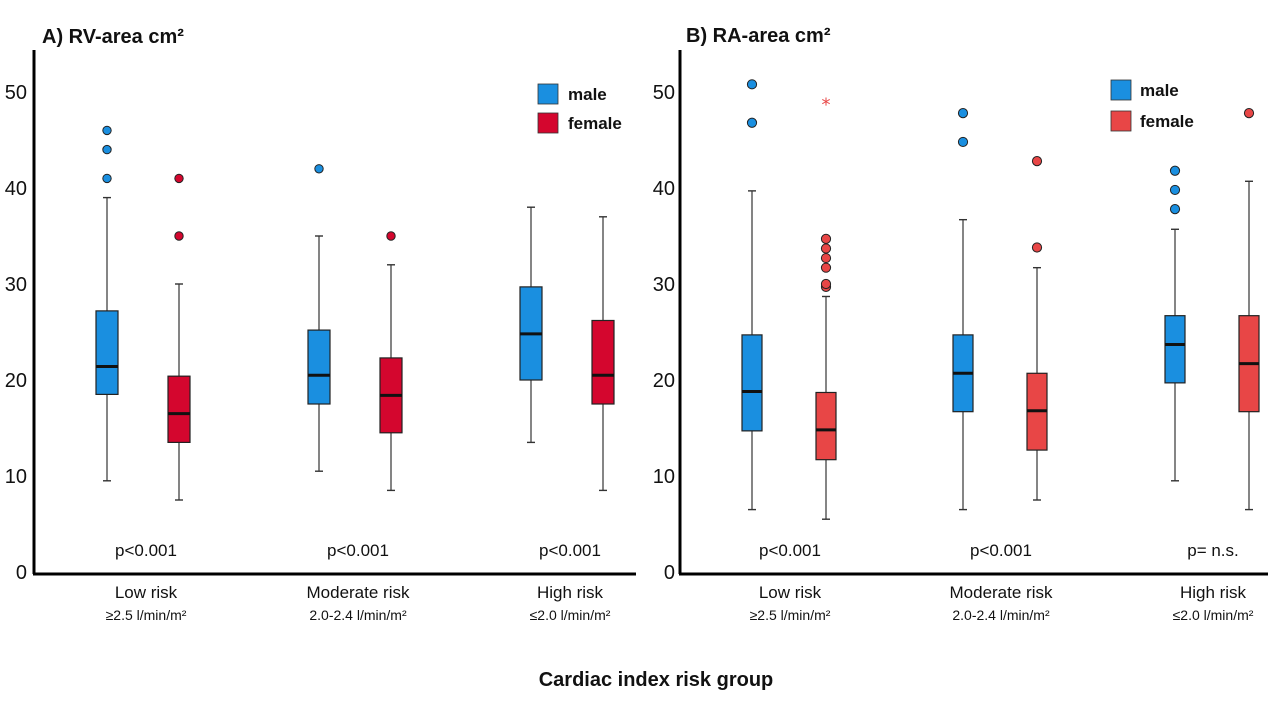 The image size is (1280, 720). What do you see at coordinates (595, 123) in the screenshot?
I see `legend-female-label: female` at bounding box center [595, 123].